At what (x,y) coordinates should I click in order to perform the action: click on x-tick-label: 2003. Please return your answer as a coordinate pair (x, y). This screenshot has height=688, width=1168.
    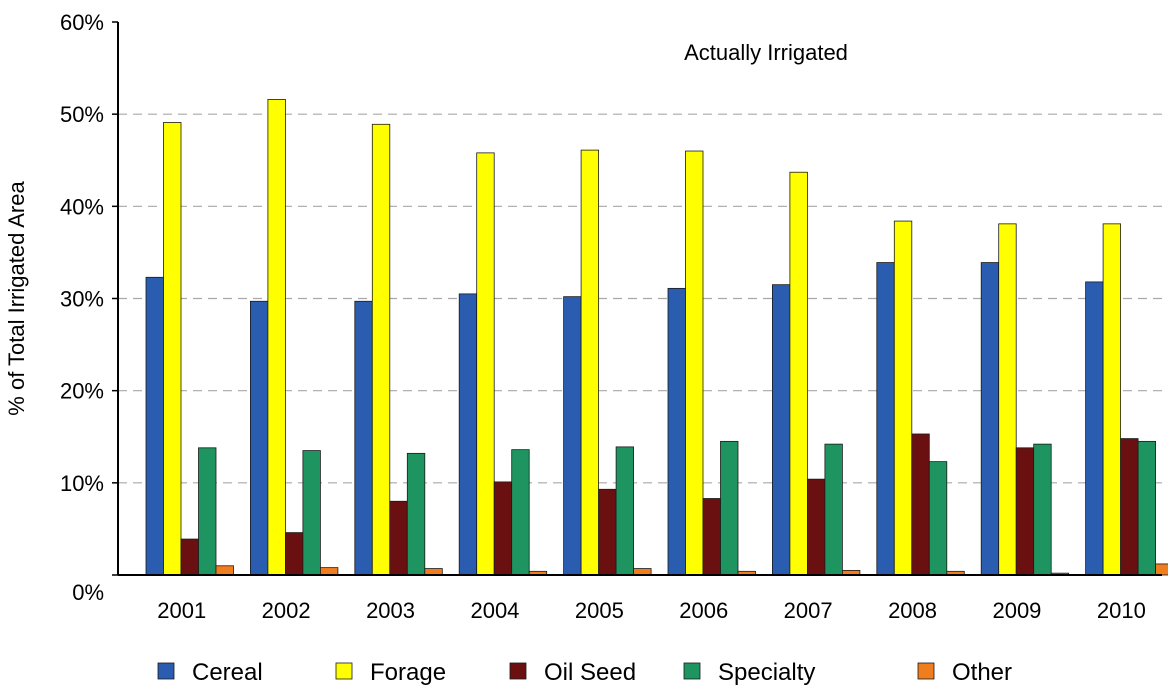
    Looking at the image, I should click on (390, 610).